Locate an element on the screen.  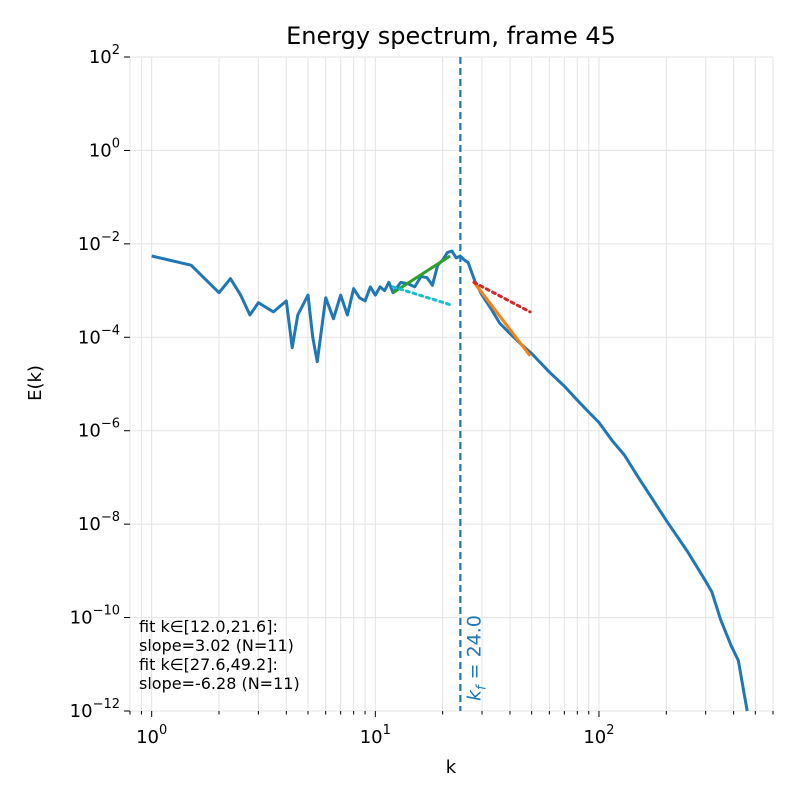
y-tick-label: 10⁻⁸ is located at coordinates (99, 522).